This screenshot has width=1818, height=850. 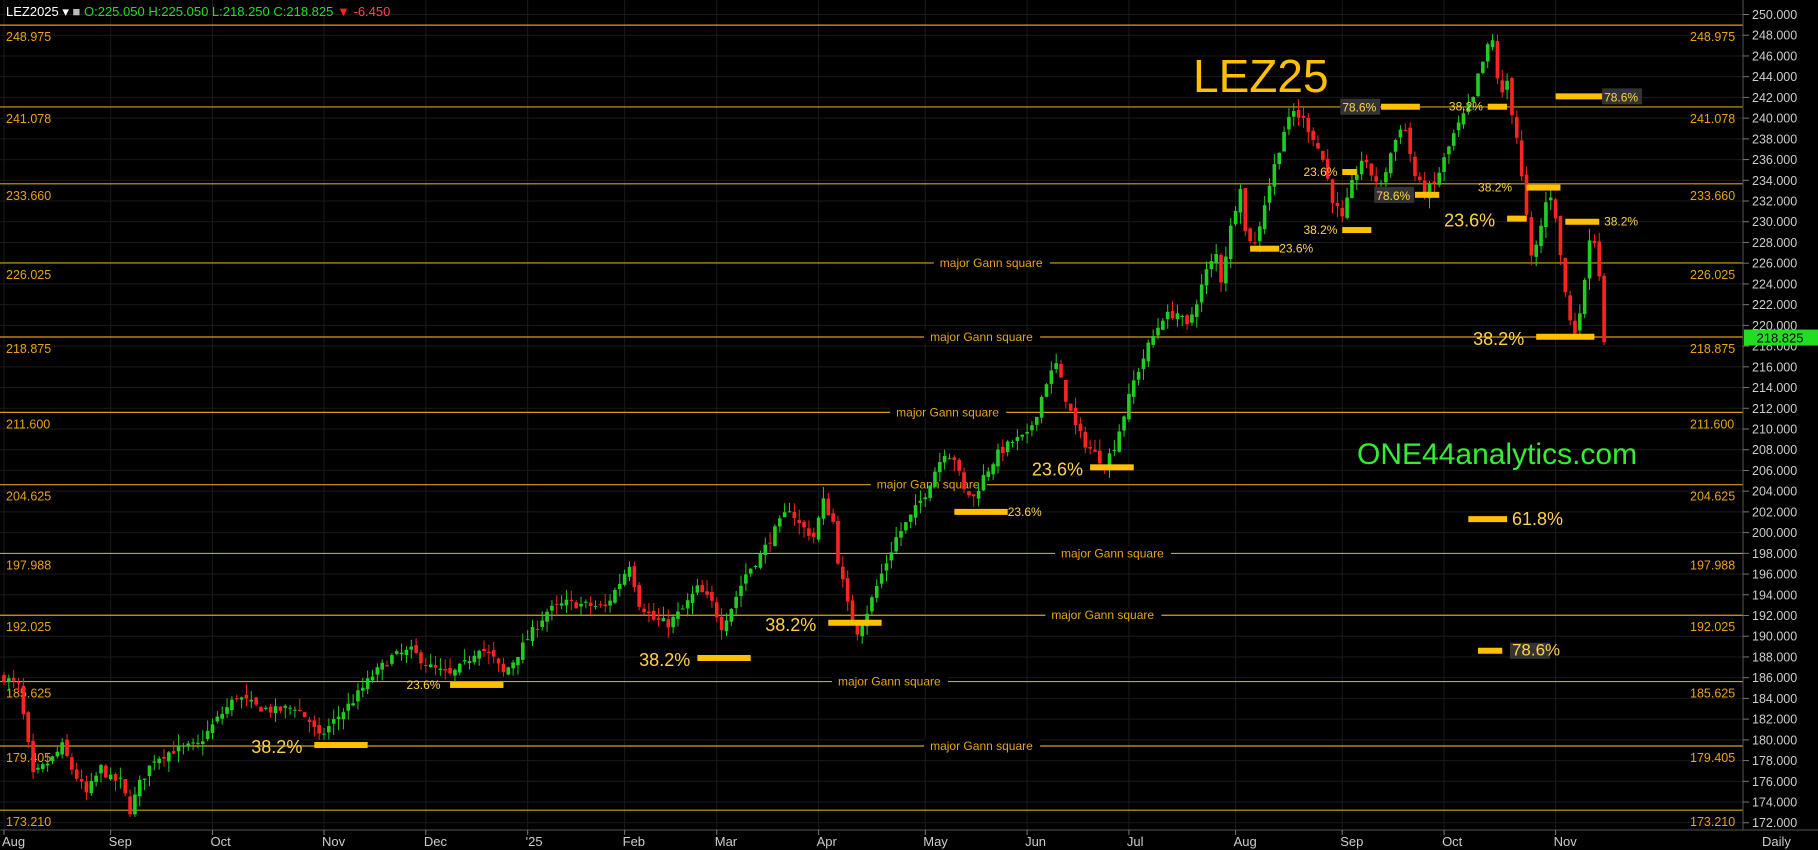 I want to click on gann-square-label: major Gann square, so click(x=1102, y=615).